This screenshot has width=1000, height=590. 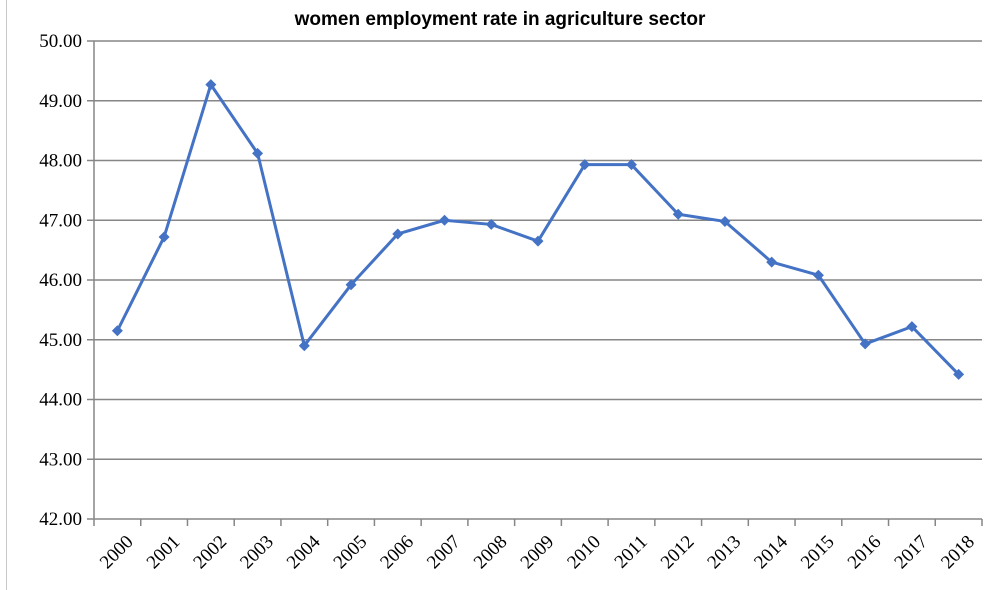 What do you see at coordinates (397, 552) in the screenshot?
I see `x-tick-label: 2006` at bounding box center [397, 552].